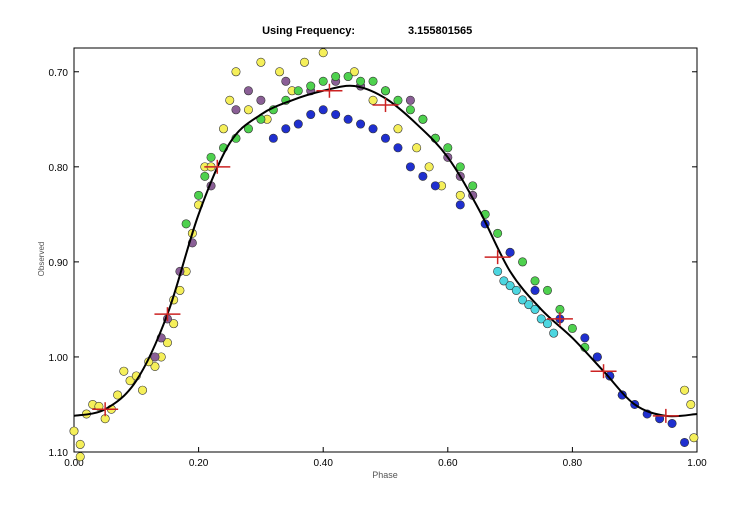  Describe the element at coordinates (385, 458) in the screenshot. I see `x-axis: 0.00 0.20 0.40 0.60 0.80 1.00` at that location.